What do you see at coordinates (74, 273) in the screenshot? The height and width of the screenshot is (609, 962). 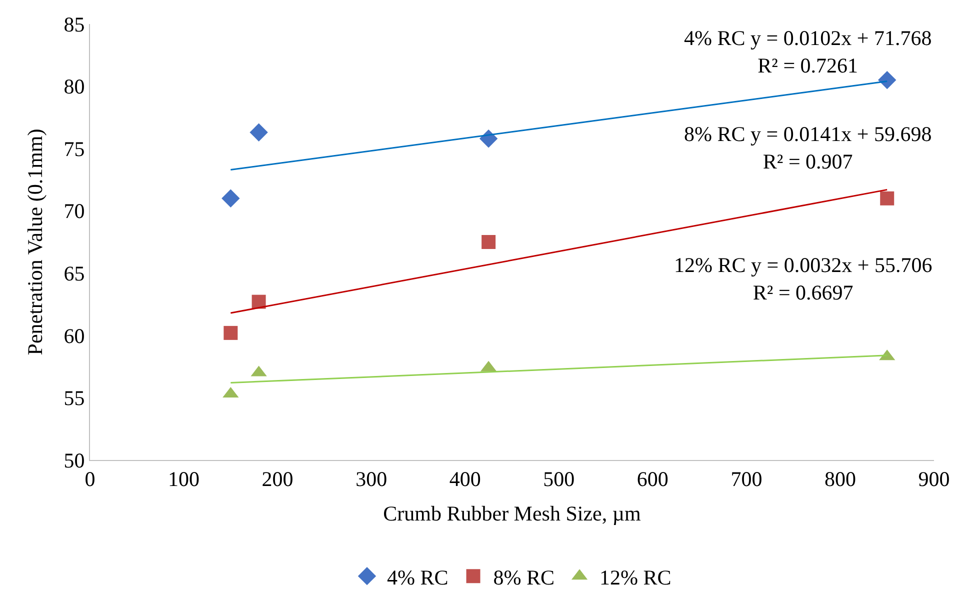 I see `y-tick-label: 65` at bounding box center [74, 273].